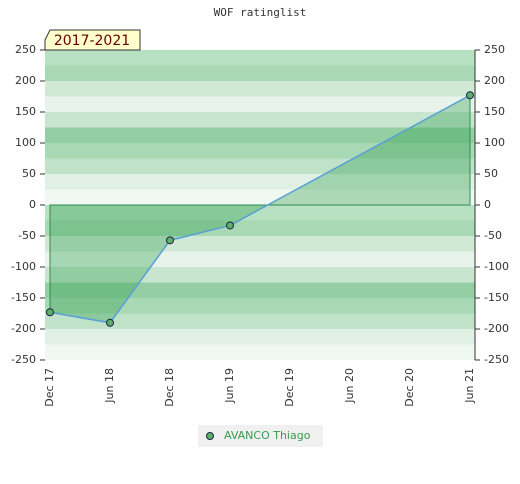  Describe the element at coordinates (210, 436) in the screenshot. I see `legend-marker` at that location.